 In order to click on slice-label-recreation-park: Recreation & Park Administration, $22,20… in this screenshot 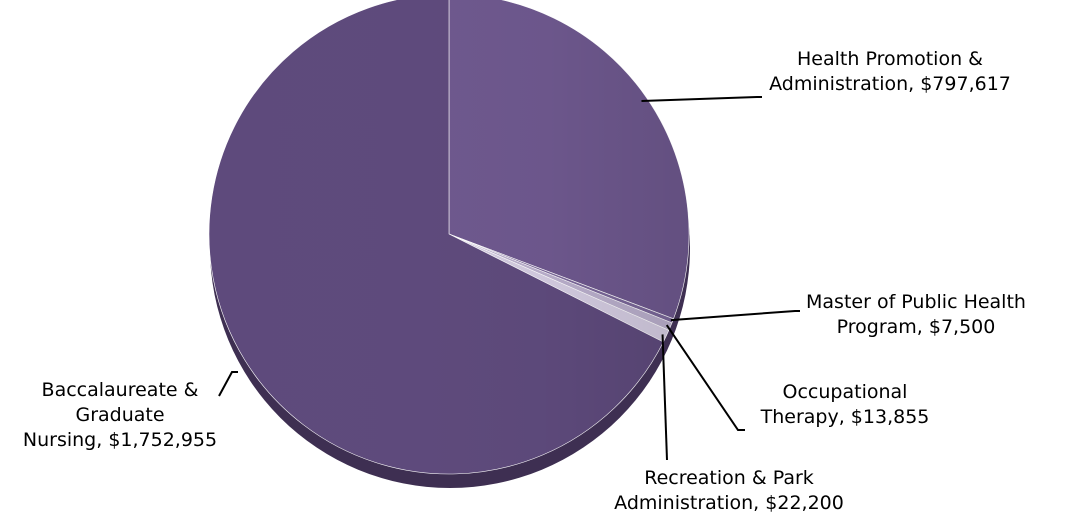, I will do `click(729, 490)`.